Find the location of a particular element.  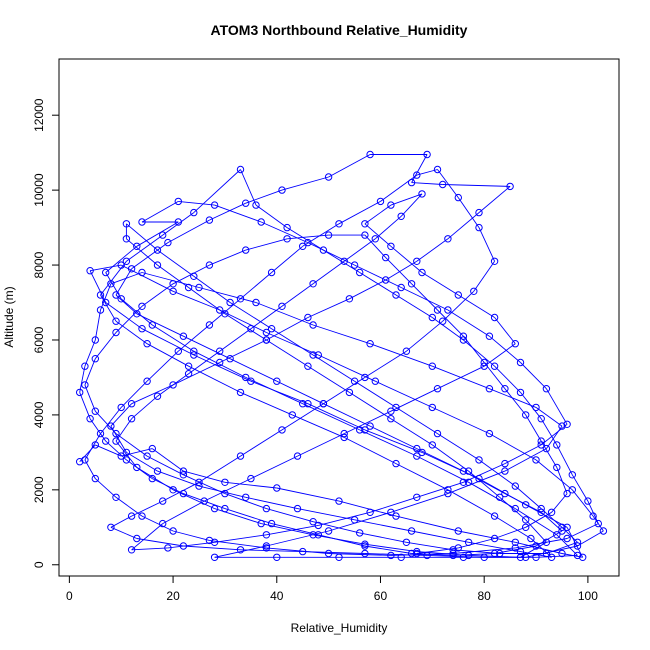

x-axis: 0 20 40 60 80 100 is located at coordinates (332, 589).